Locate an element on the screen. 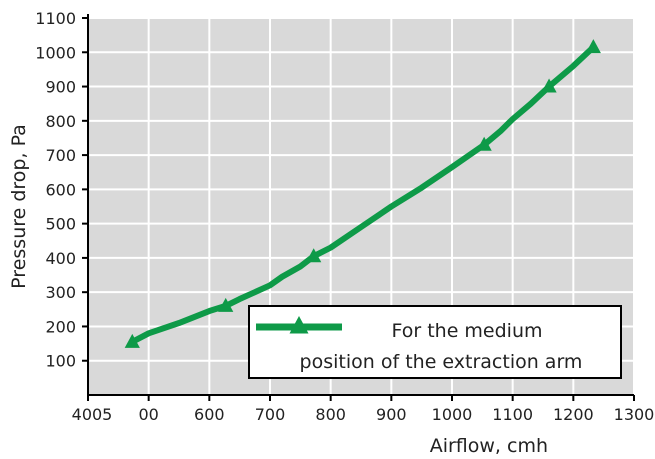  y-tick-label: 600 is located at coordinates (60, 189).